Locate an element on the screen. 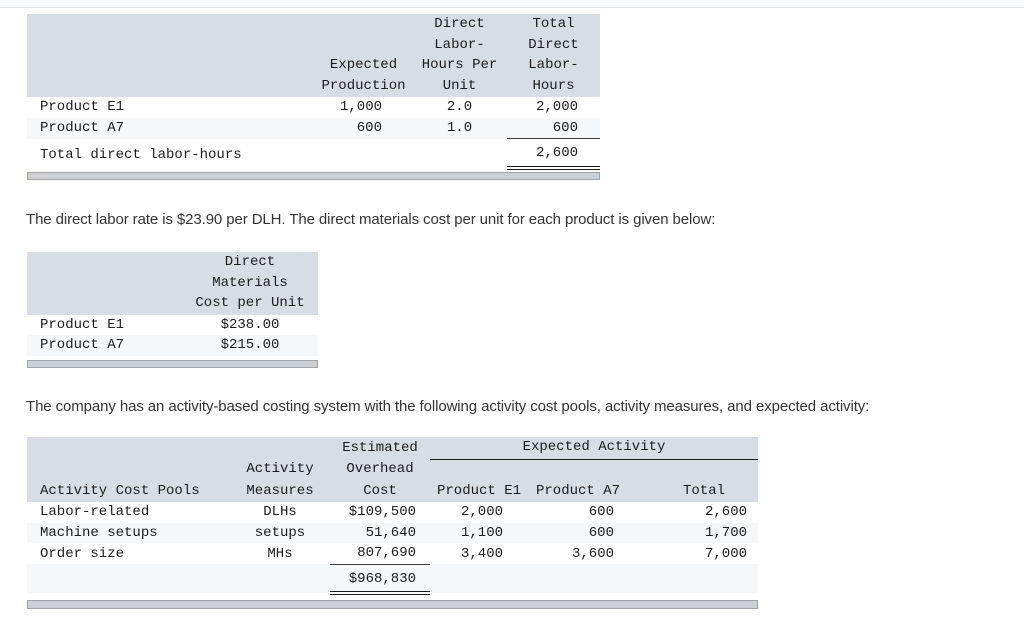 This screenshot has width=1024, height=625. hours-per-unit-value: 2.0 is located at coordinates (459, 107).